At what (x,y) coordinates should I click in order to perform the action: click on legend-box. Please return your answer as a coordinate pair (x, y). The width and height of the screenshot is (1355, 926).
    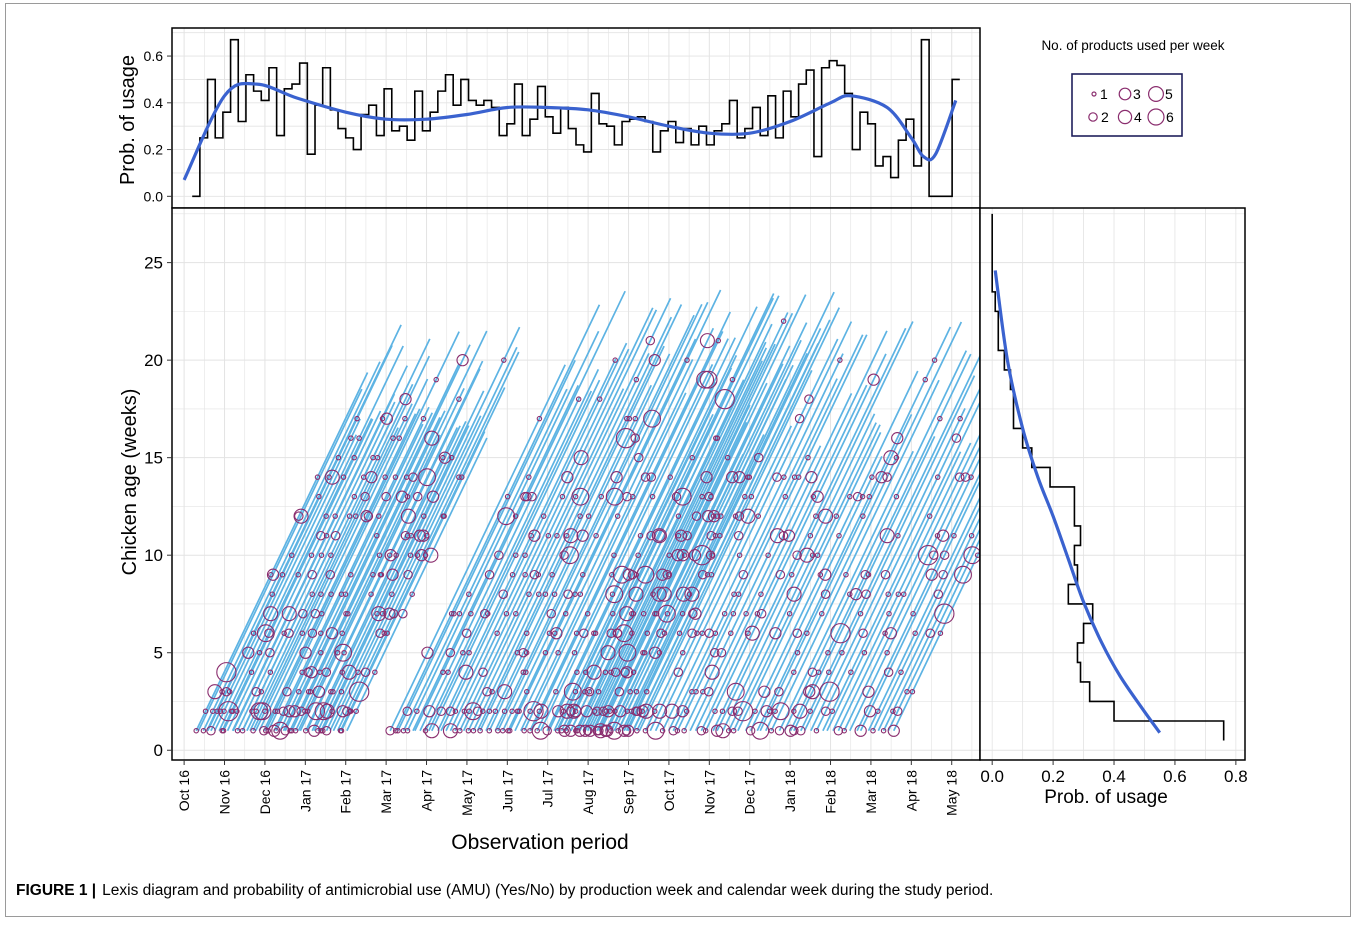
    Looking at the image, I should click on (1127, 105).